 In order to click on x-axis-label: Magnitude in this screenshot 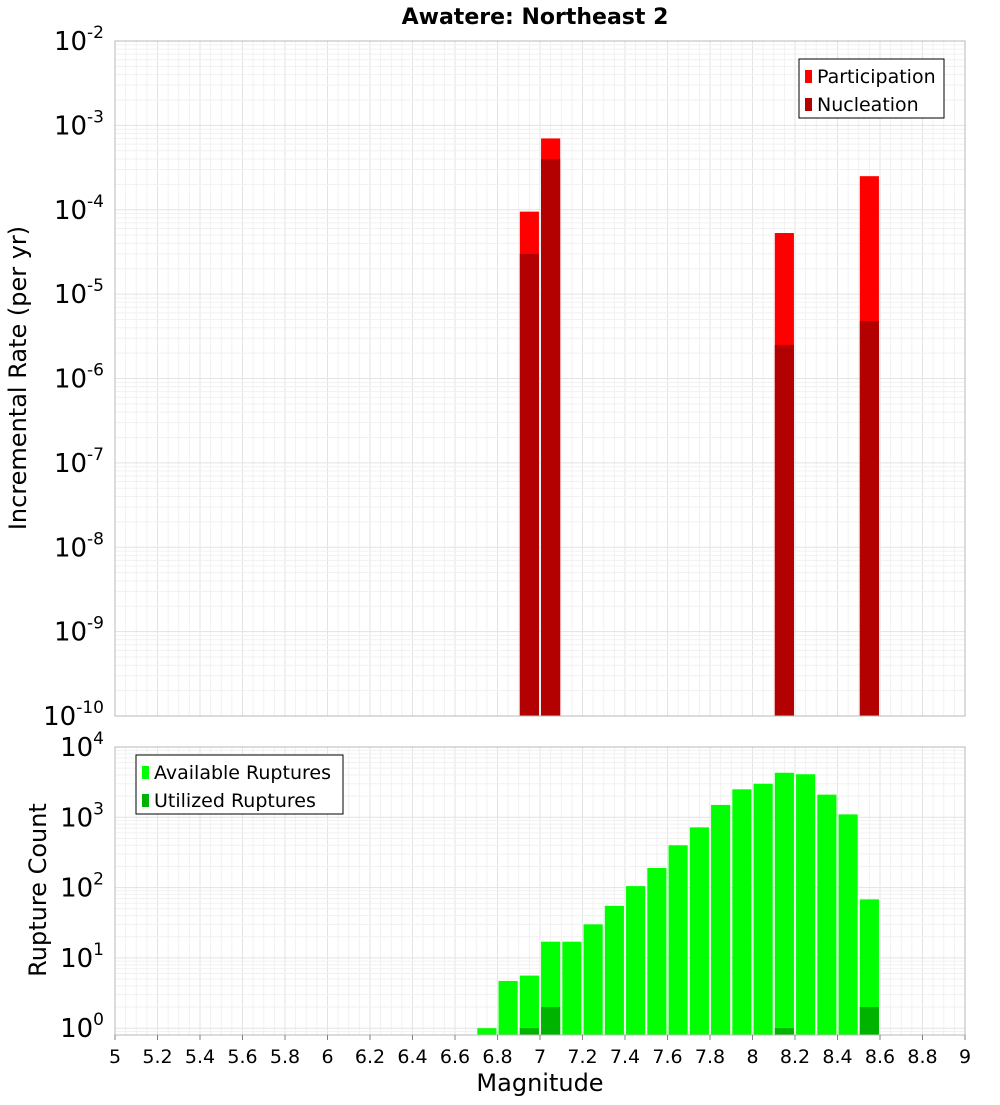, I will do `click(539, 1083)`.